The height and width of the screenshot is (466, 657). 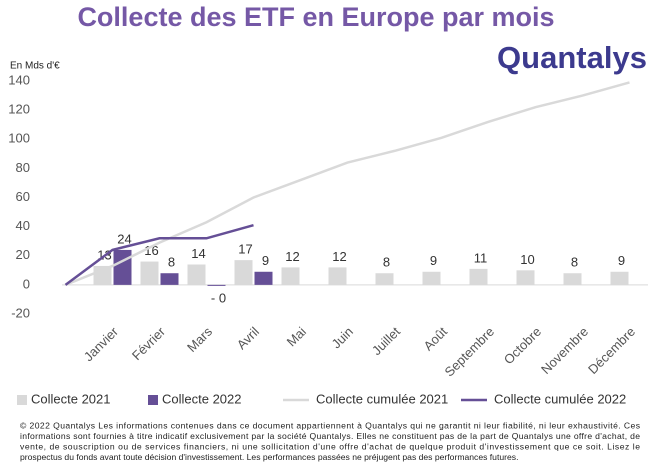 What do you see at coordinates (101, 343) in the screenshot?
I see `x-tick-label: Janvier` at bounding box center [101, 343].